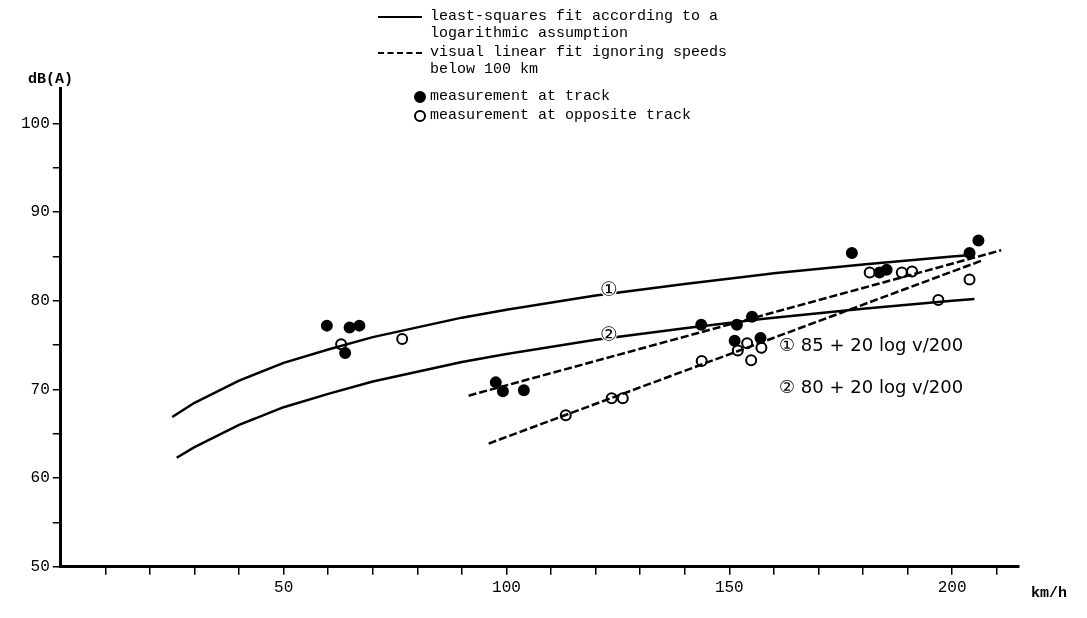 The height and width of the screenshot is (618, 1087). Describe the element at coordinates (284, 587) in the screenshot. I see `x-tick-label: 50` at that location.